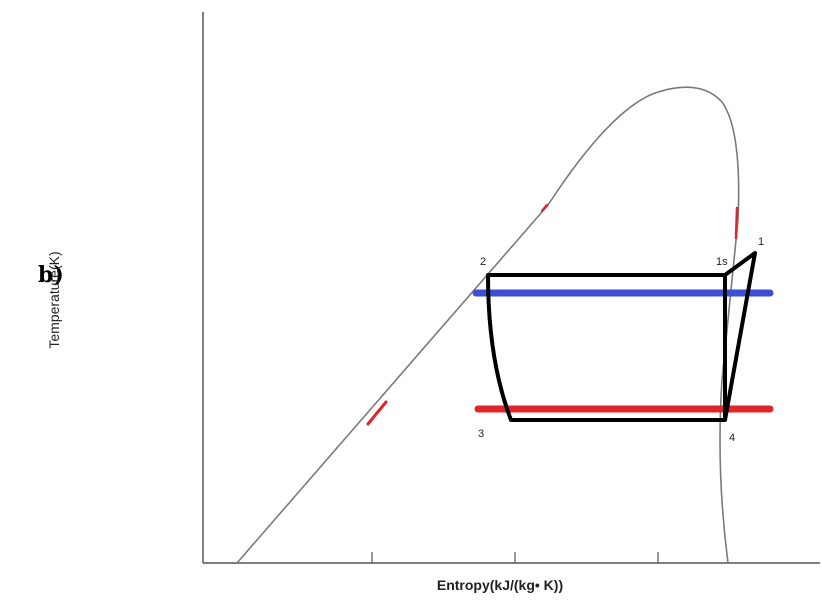 This screenshot has height=606, width=822. Describe the element at coordinates (722, 262) in the screenshot. I see `point-label-1s: 1s` at that location.